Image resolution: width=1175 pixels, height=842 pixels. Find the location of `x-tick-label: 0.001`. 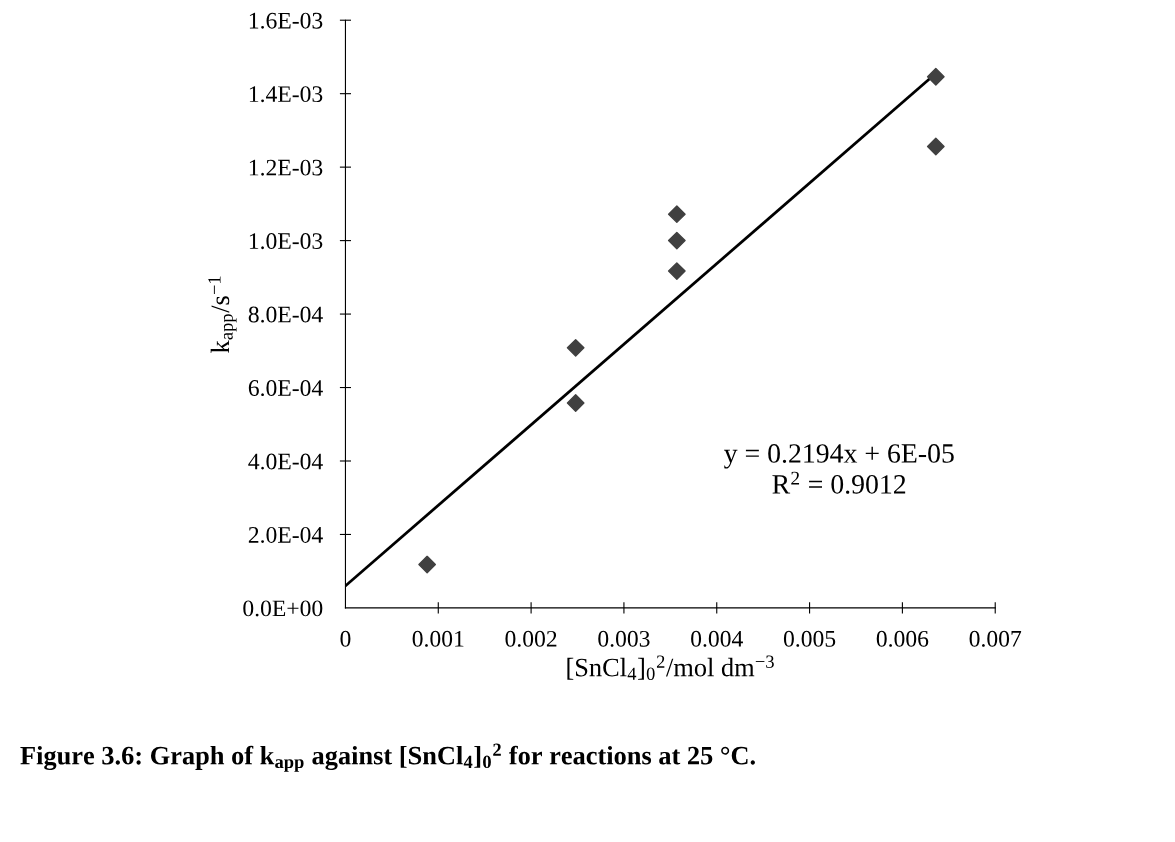

x-tick-label: 0.001 is located at coordinates (438, 638).